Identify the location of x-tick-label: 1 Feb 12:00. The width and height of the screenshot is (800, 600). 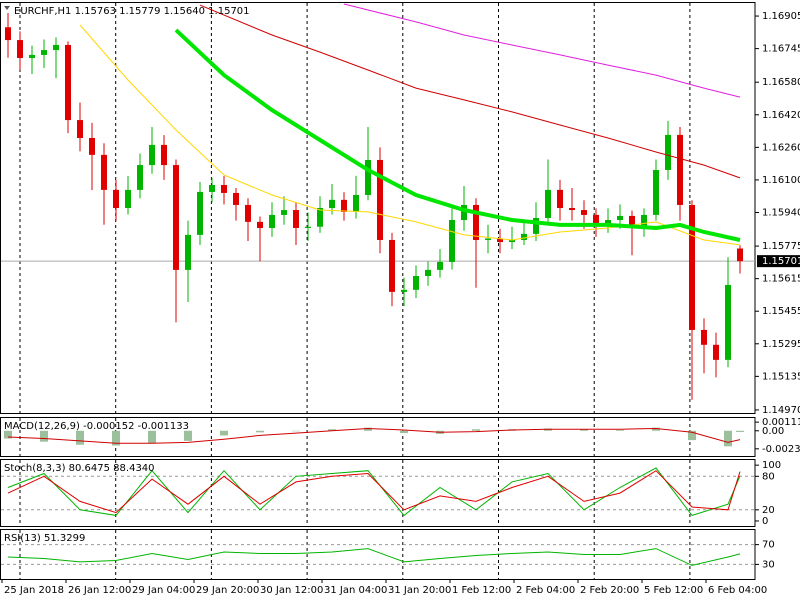
(481, 590).